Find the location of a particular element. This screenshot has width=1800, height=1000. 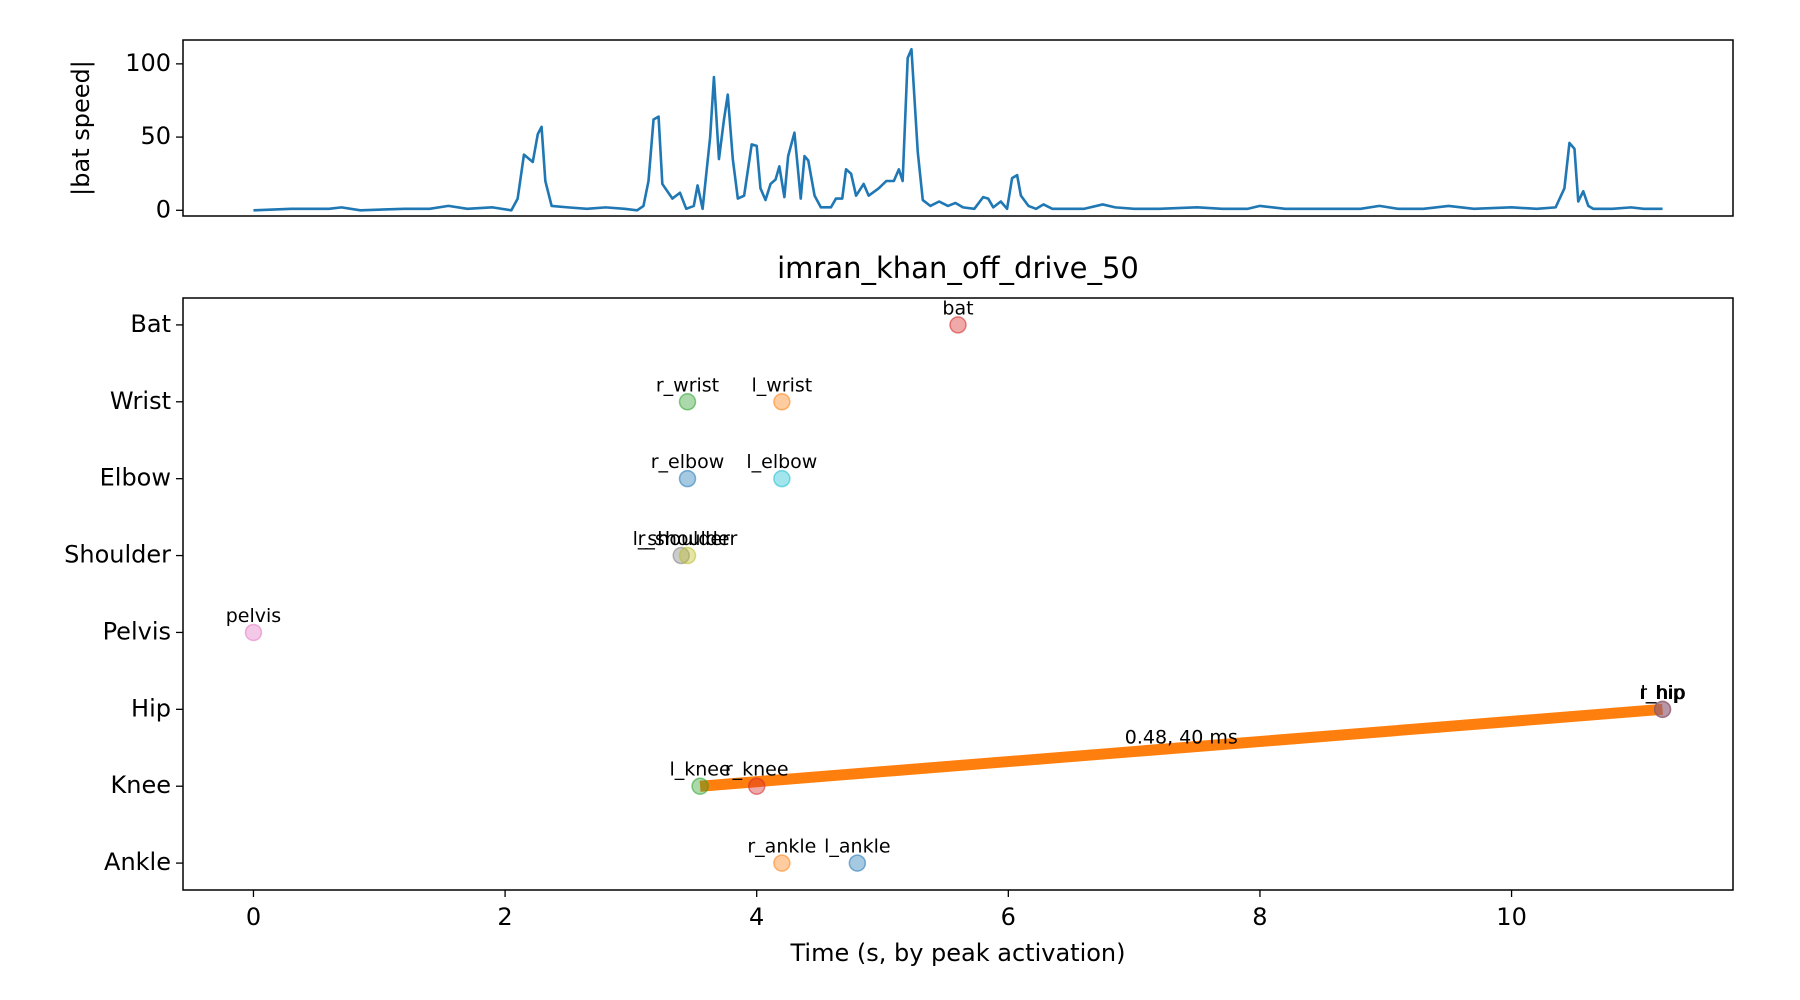

chart-title: imran_khan_off_drive_50 is located at coordinates (958, 268).